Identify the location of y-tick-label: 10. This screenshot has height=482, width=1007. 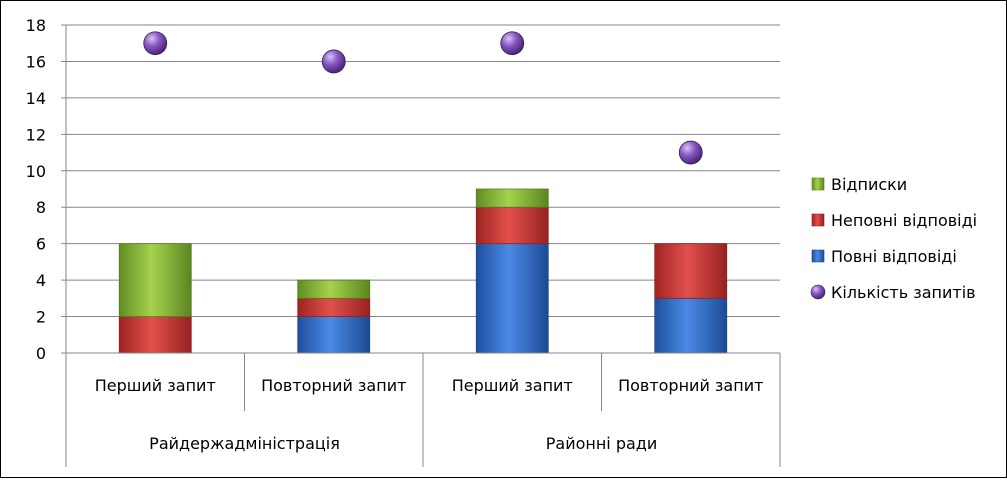
(36, 171).